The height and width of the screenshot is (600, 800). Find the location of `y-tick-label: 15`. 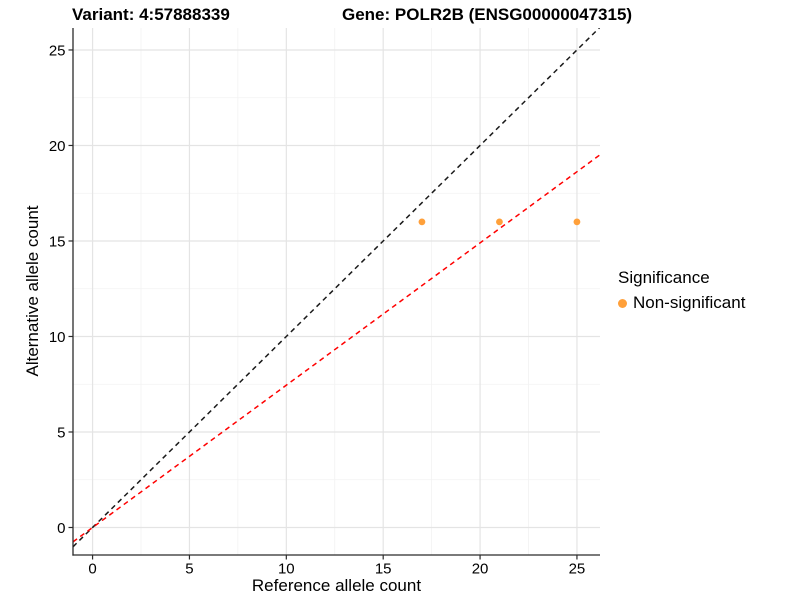

y-tick-label: 15 is located at coordinates (57, 241).